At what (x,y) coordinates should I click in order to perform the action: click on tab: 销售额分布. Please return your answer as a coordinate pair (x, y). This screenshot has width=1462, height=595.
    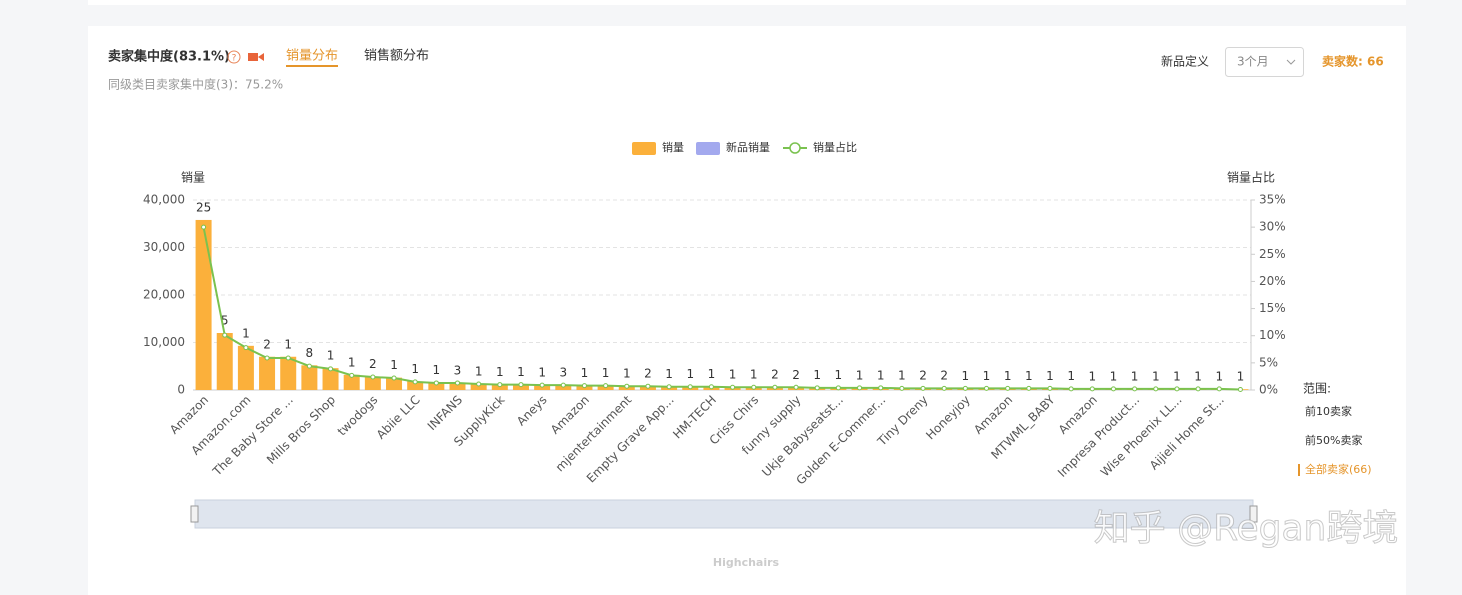
    Looking at the image, I should click on (396, 56).